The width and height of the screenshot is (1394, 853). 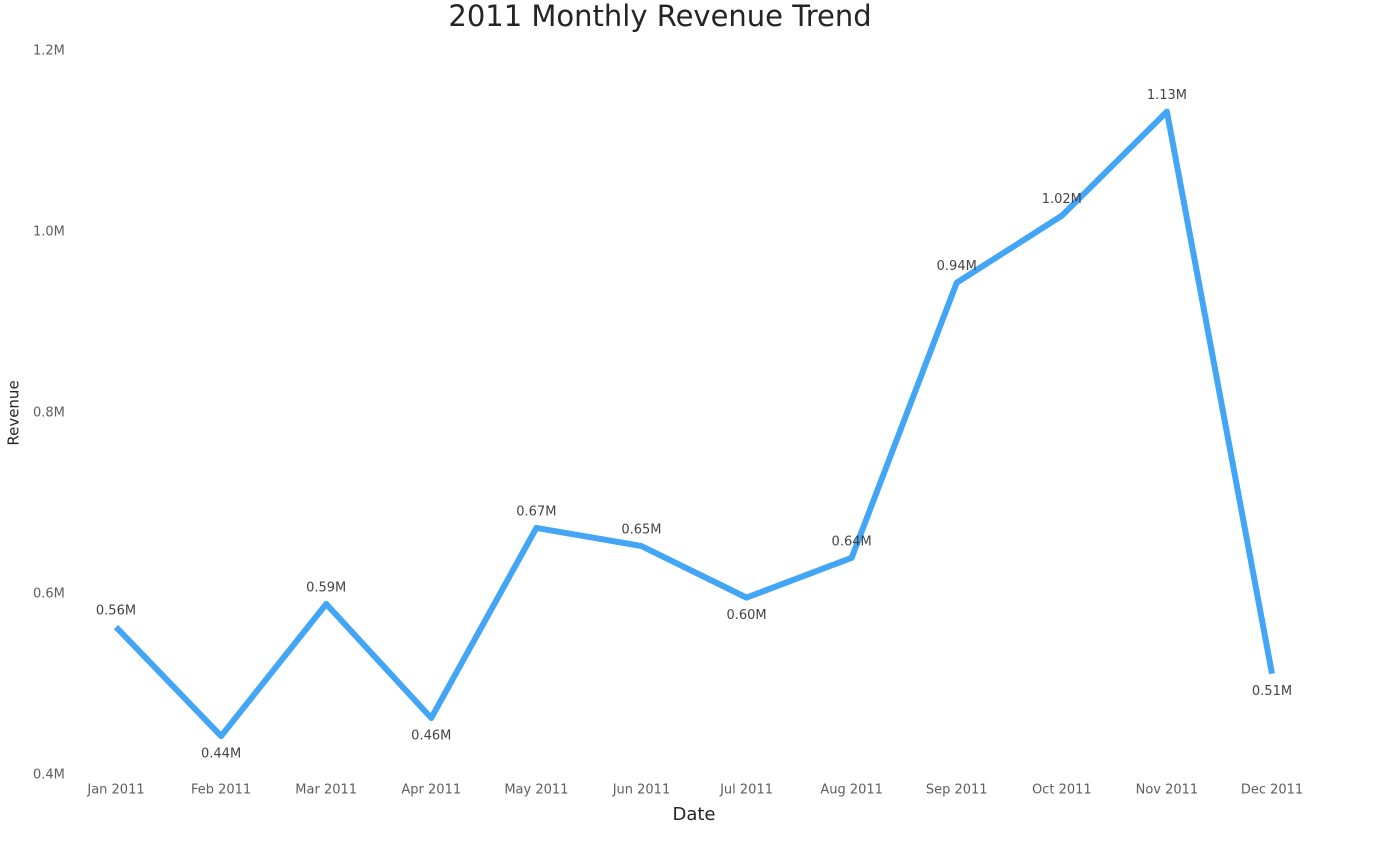 I want to click on x-tick-label: Oct 2011, so click(x=1062, y=790).